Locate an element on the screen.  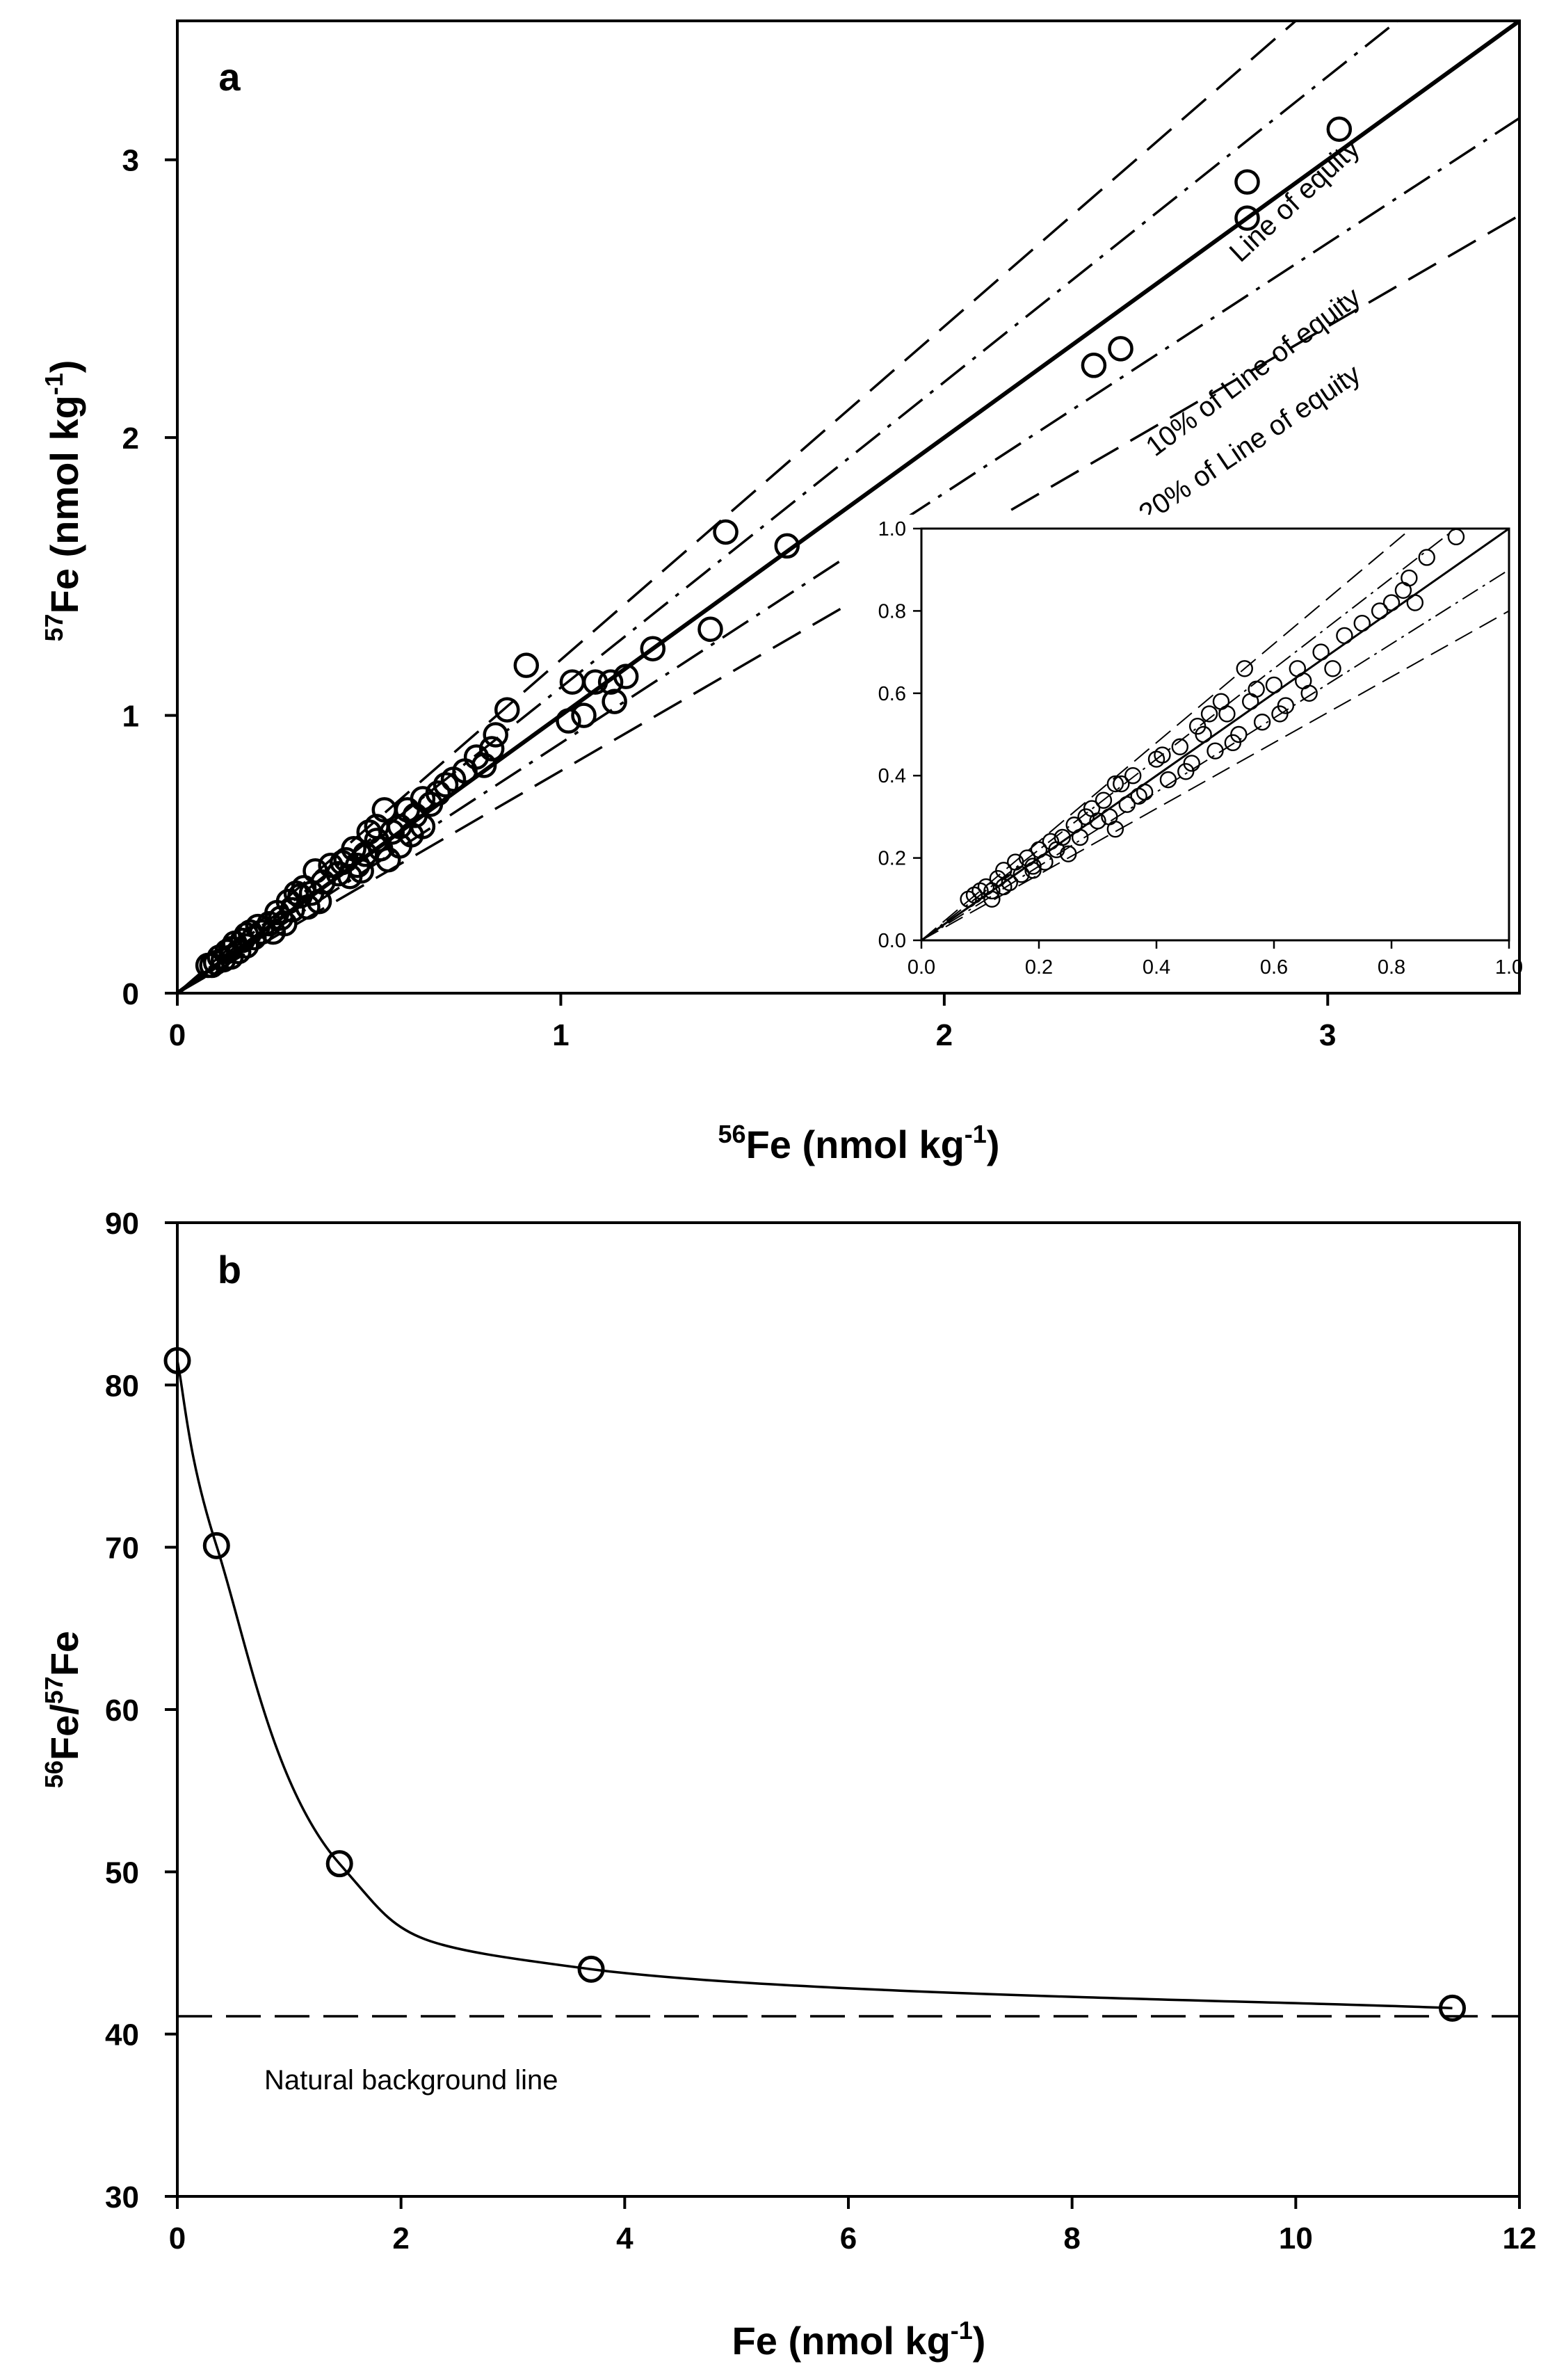
x-axis-title: Fe (nmol kg-1) is located at coordinates (859, 2339).